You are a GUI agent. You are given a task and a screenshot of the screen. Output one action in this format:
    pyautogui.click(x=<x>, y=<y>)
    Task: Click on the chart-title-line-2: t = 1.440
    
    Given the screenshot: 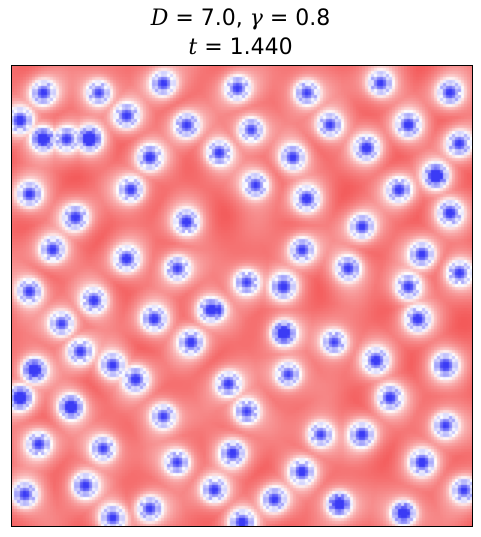 What is the action you would take?
    pyautogui.click(x=240, y=48)
    